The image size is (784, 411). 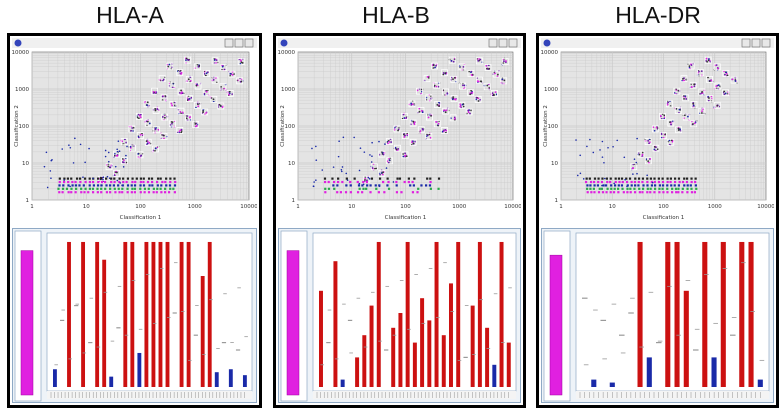 What do you see at coordinates (557, 201) in the screenshot?
I see `y-tick-label: 1` at bounding box center [557, 201].